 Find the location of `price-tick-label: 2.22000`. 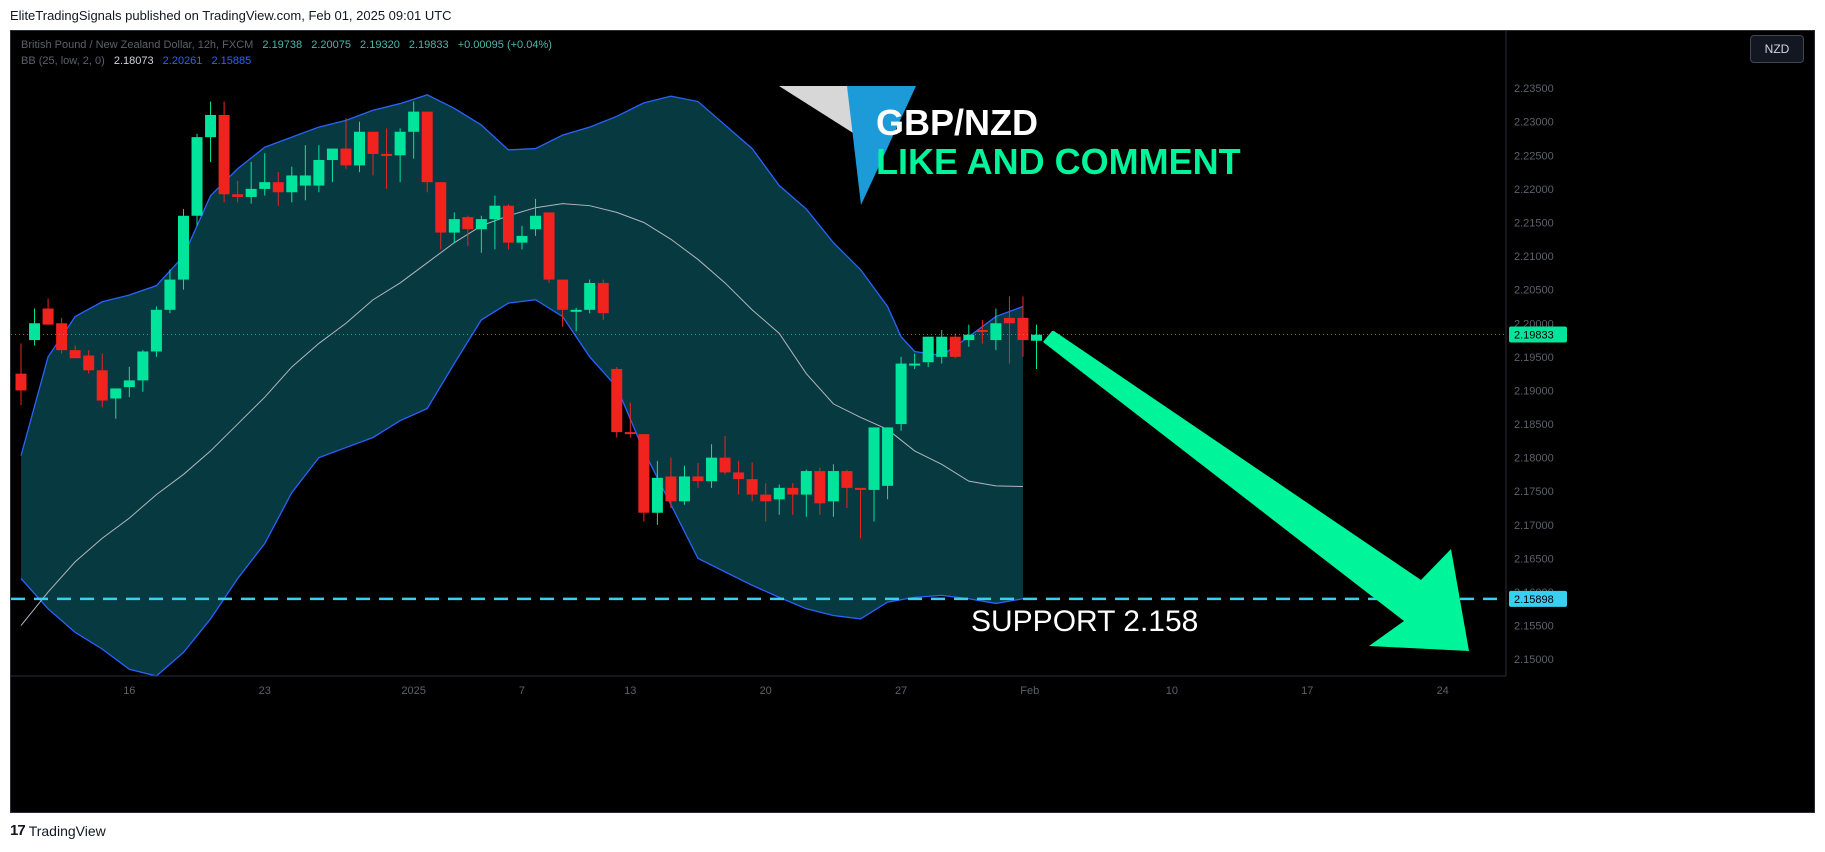

price-tick-label: 2.22000 is located at coordinates (1534, 190).